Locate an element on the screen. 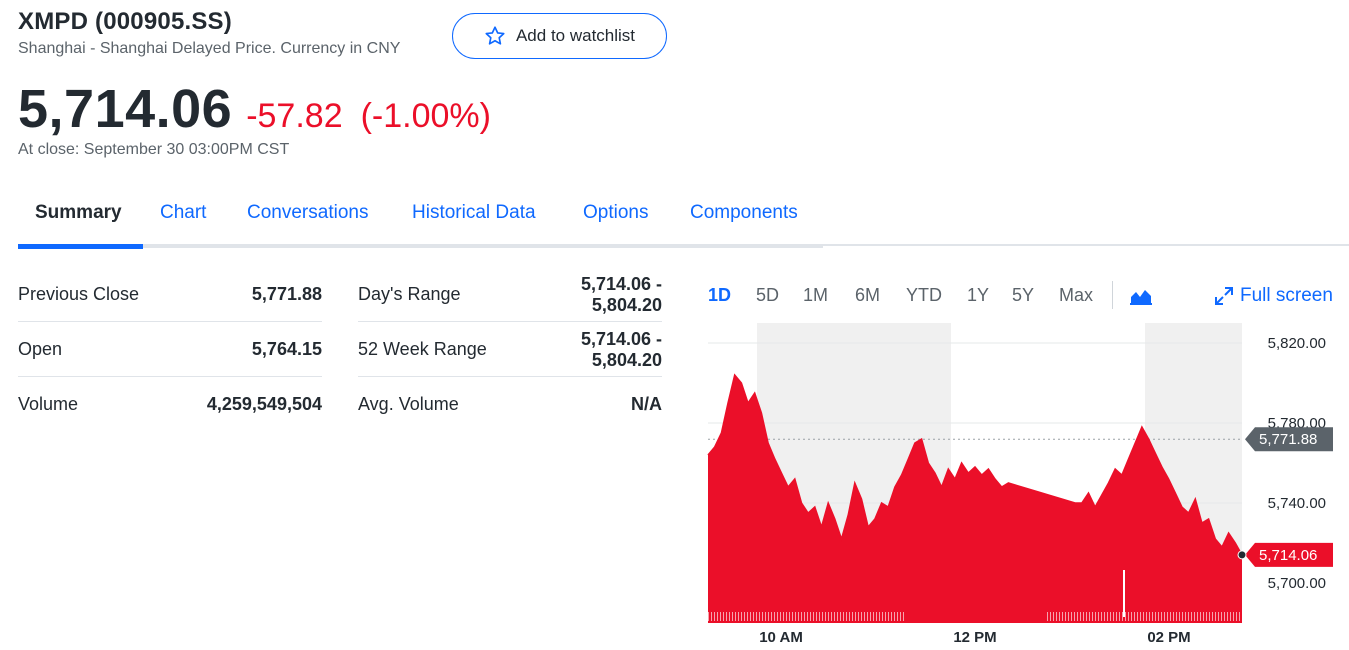 The image size is (1349, 650). stat-label: Avg. Volume is located at coordinates (408, 403).